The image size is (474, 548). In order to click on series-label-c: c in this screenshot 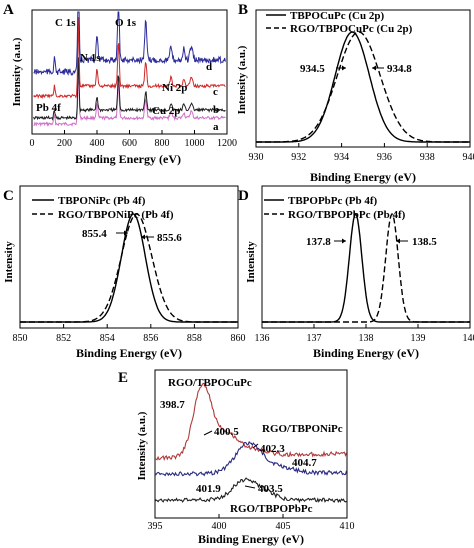, I will do `click(215, 92)`.